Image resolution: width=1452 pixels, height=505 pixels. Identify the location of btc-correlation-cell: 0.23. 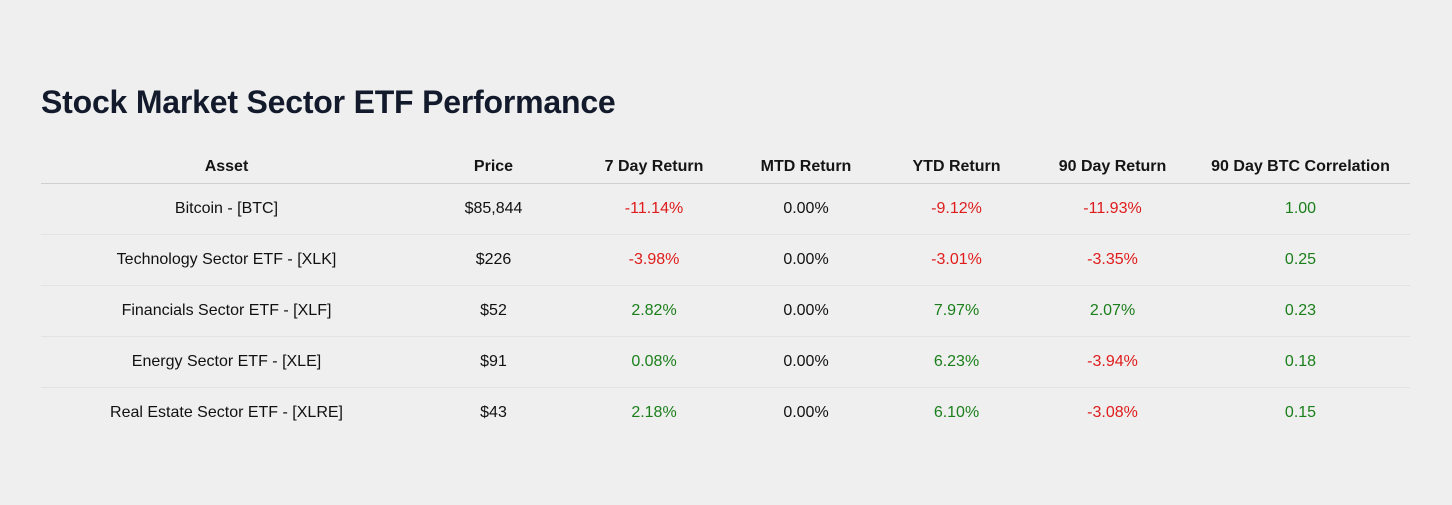
(1300, 311).